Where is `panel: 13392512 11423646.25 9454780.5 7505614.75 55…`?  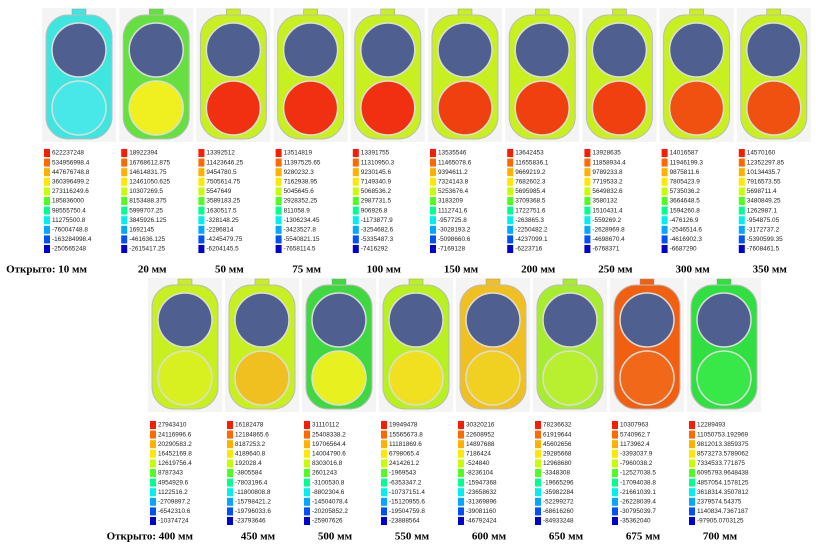 panel: 13392512 11423646.25 9454780.5 7505614.75 55… is located at coordinates (233, 142).